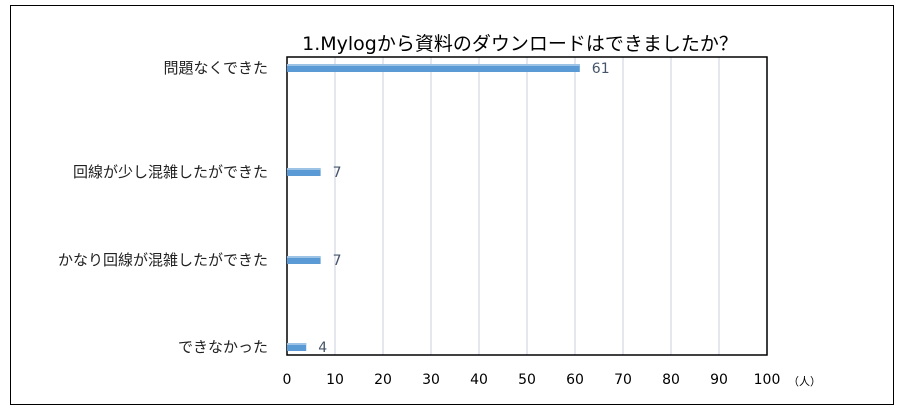  What do you see at coordinates (719, 379) in the screenshot?
I see `x-tick-label: 90` at bounding box center [719, 379].